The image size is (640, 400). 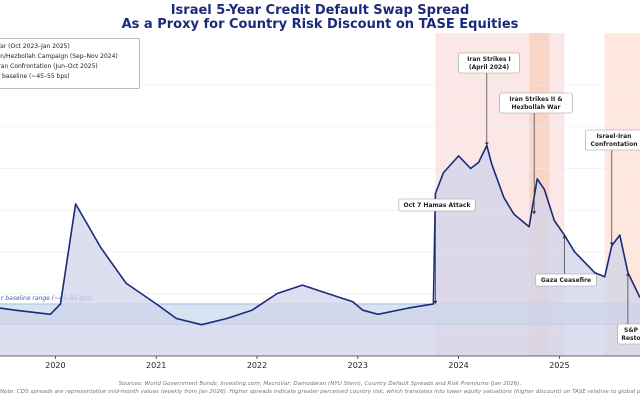 I want to click on annotation-line: Gaza Ceasefire, so click(x=566, y=280).